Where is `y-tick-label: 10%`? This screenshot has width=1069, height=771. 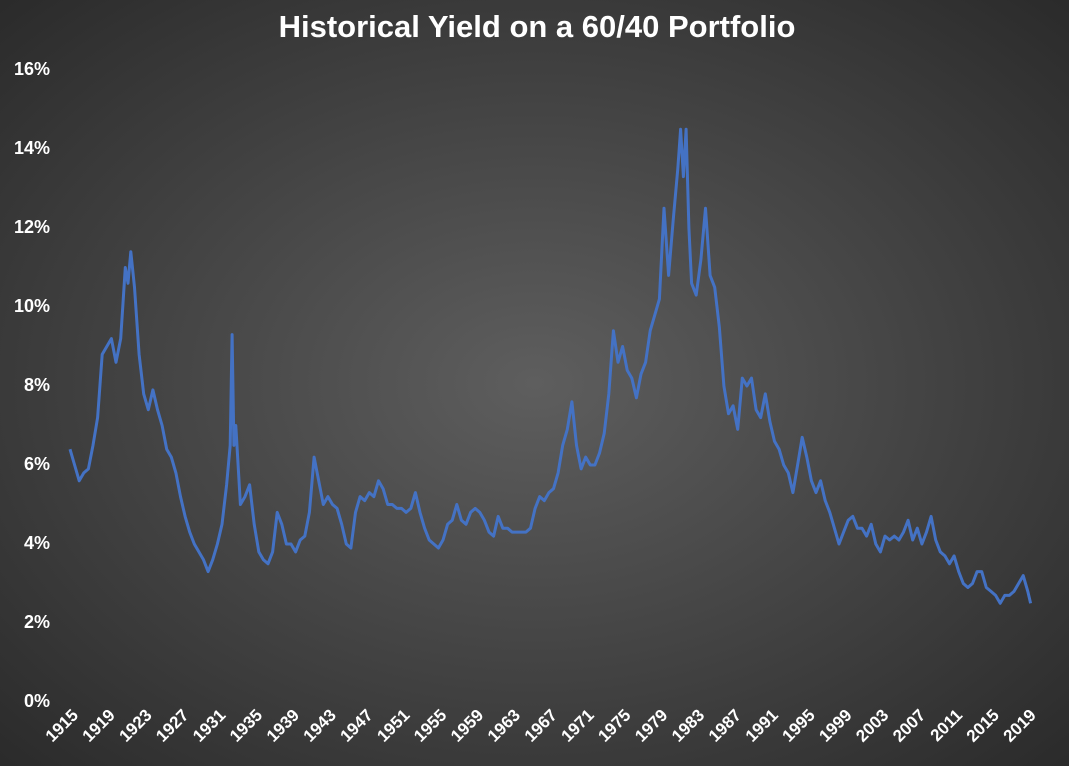
y-tick-label: 10% is located at coordinates (32, 306).